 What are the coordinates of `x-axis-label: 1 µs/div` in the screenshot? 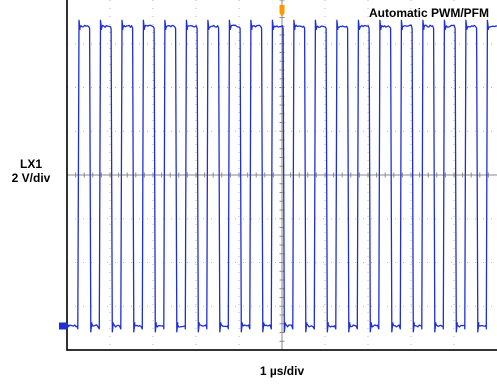 It's located at (282, 371).